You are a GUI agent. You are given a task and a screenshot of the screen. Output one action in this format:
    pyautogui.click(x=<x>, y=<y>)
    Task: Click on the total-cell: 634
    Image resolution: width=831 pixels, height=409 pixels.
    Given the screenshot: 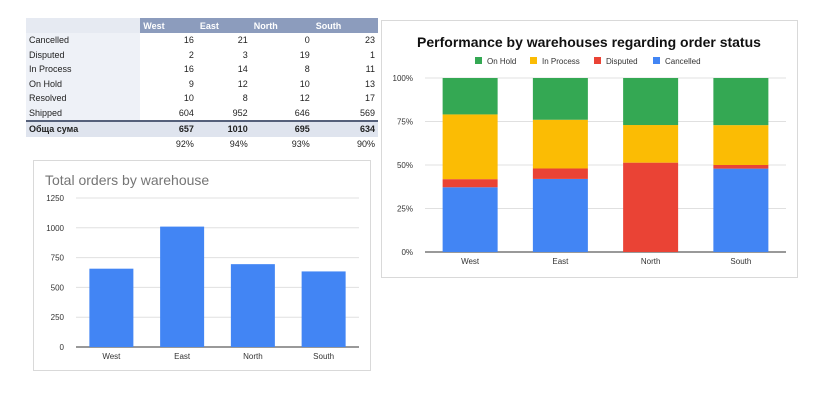 What is the action you would take?
    pyautogui.click(x=345, y=128)
    